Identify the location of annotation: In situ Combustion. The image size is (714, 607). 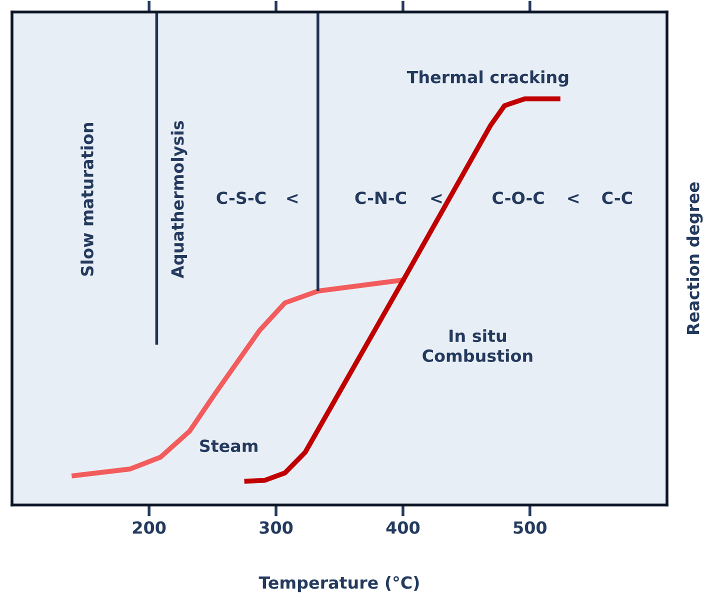
(477, 345).